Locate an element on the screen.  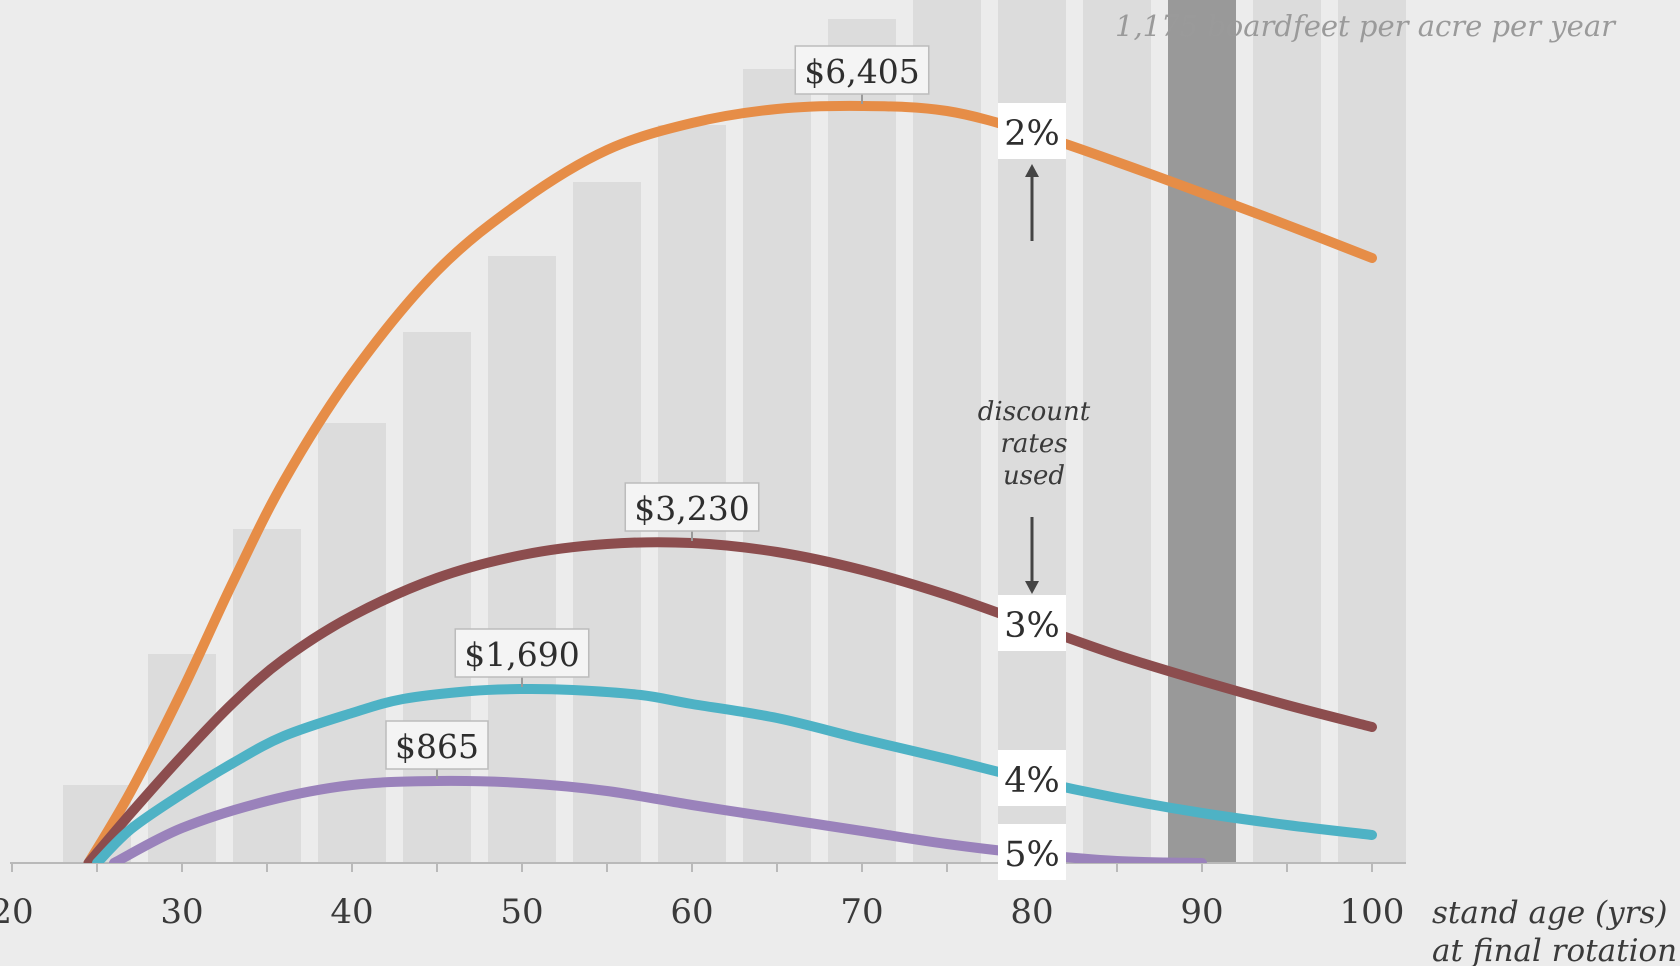
peak-callout: $6,405 is located at coordinates (862, 74).